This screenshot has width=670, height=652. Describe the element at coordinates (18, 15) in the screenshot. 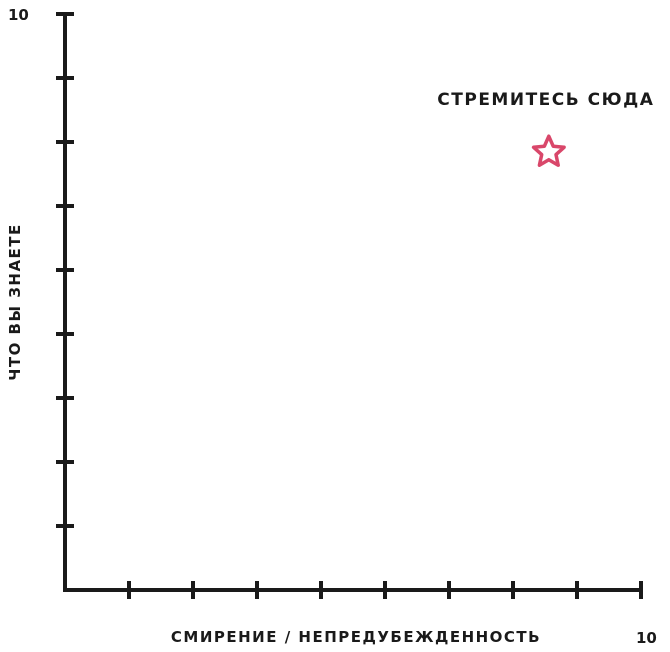

I see `y-max-label: 10` at that location.